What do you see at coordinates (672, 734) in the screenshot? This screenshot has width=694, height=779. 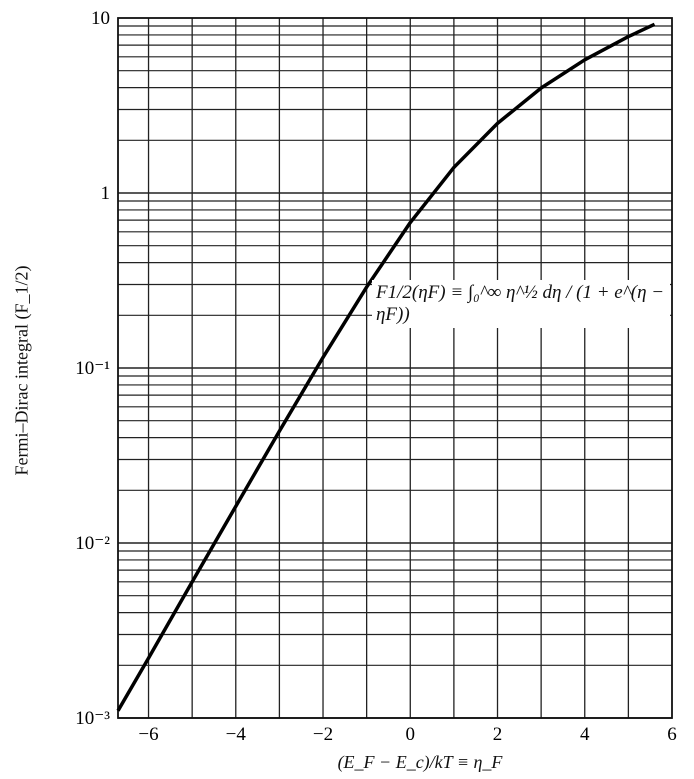 I see `x-tick-label: 6` at bounding box center [672, 734].